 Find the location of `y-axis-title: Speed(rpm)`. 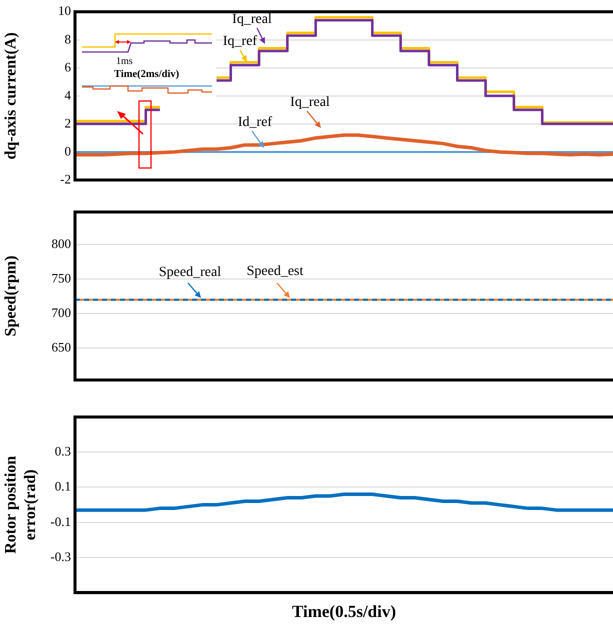

y-axis-title: Speed(rpm) is located at coordinates (11, 296).